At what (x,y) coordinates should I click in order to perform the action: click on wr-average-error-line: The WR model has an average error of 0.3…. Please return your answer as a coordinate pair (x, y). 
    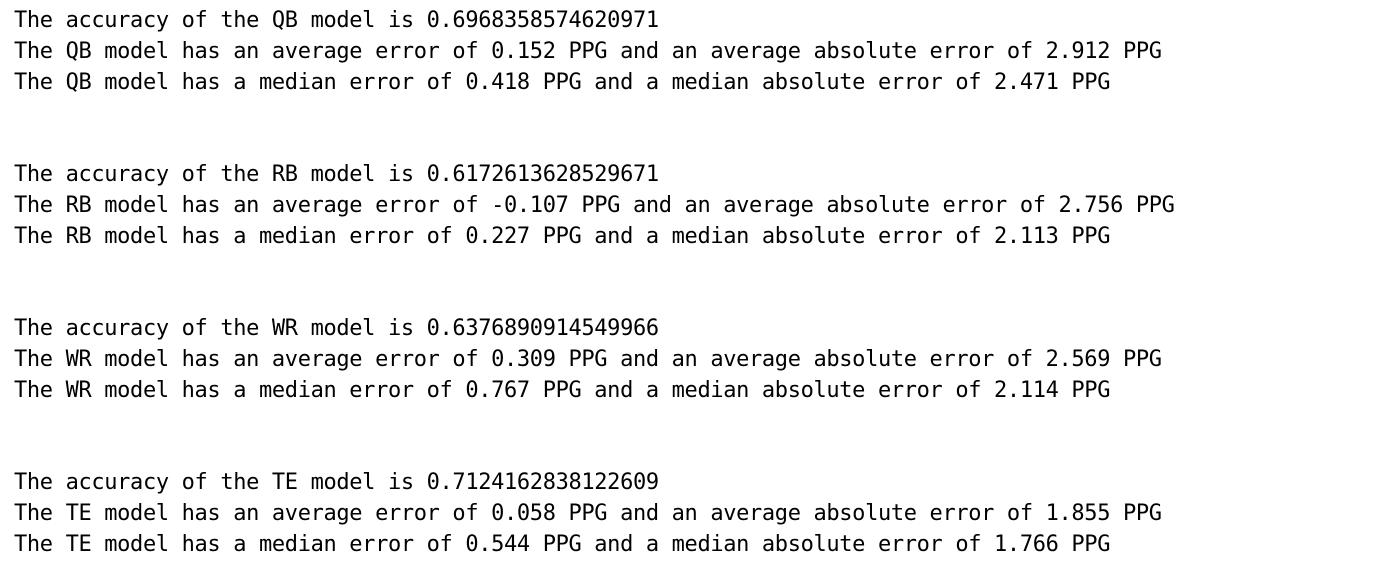
    Looking at the image, I should click on (588, 359).